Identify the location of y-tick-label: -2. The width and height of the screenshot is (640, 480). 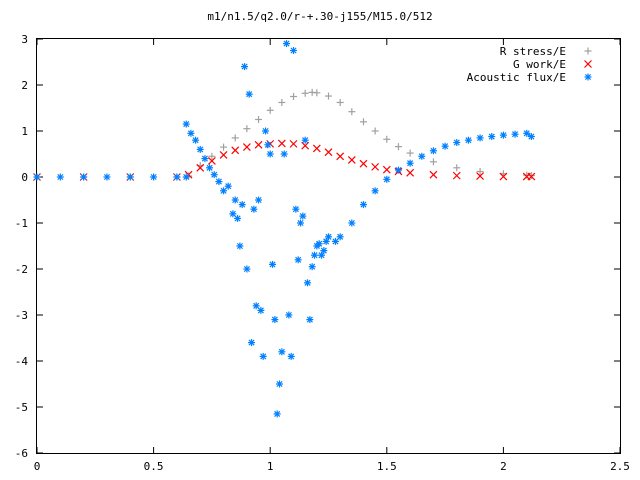
(21, 269).